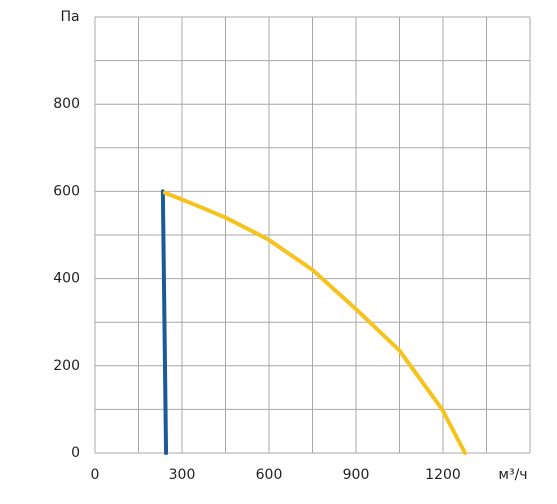 This screenshot has height=504, width=557. What do you see at coordinates (356, 475) in the screenshot?
I see `x-tick-label: 900` at bounding box center [356, 475].